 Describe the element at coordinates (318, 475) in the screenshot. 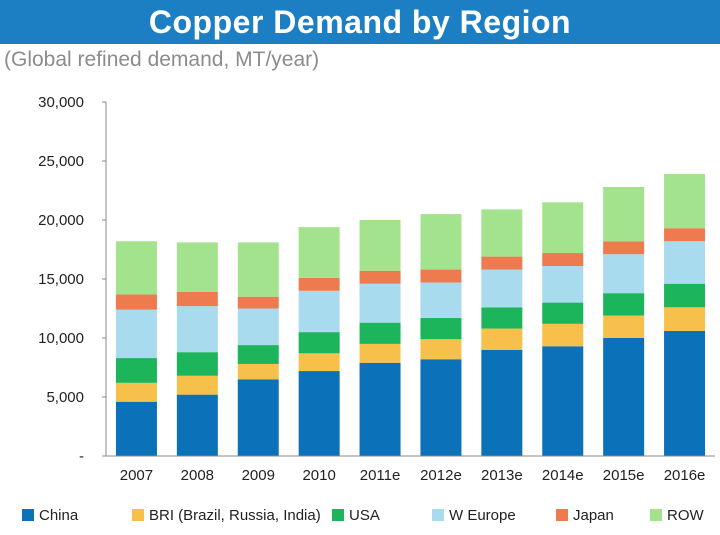

I see `x-tick-label: 2010` at that location.